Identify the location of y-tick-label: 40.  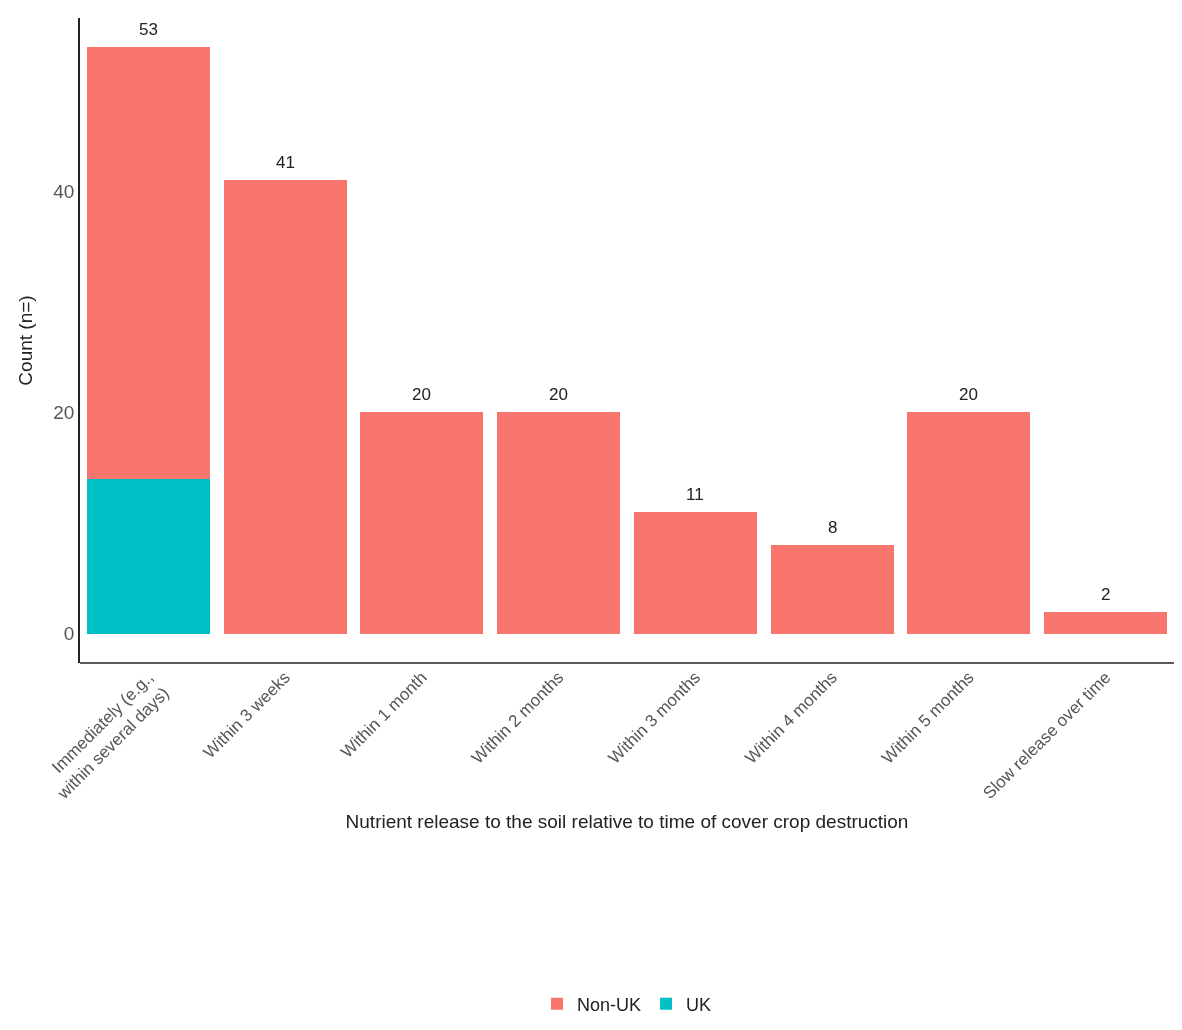
(64, 191).